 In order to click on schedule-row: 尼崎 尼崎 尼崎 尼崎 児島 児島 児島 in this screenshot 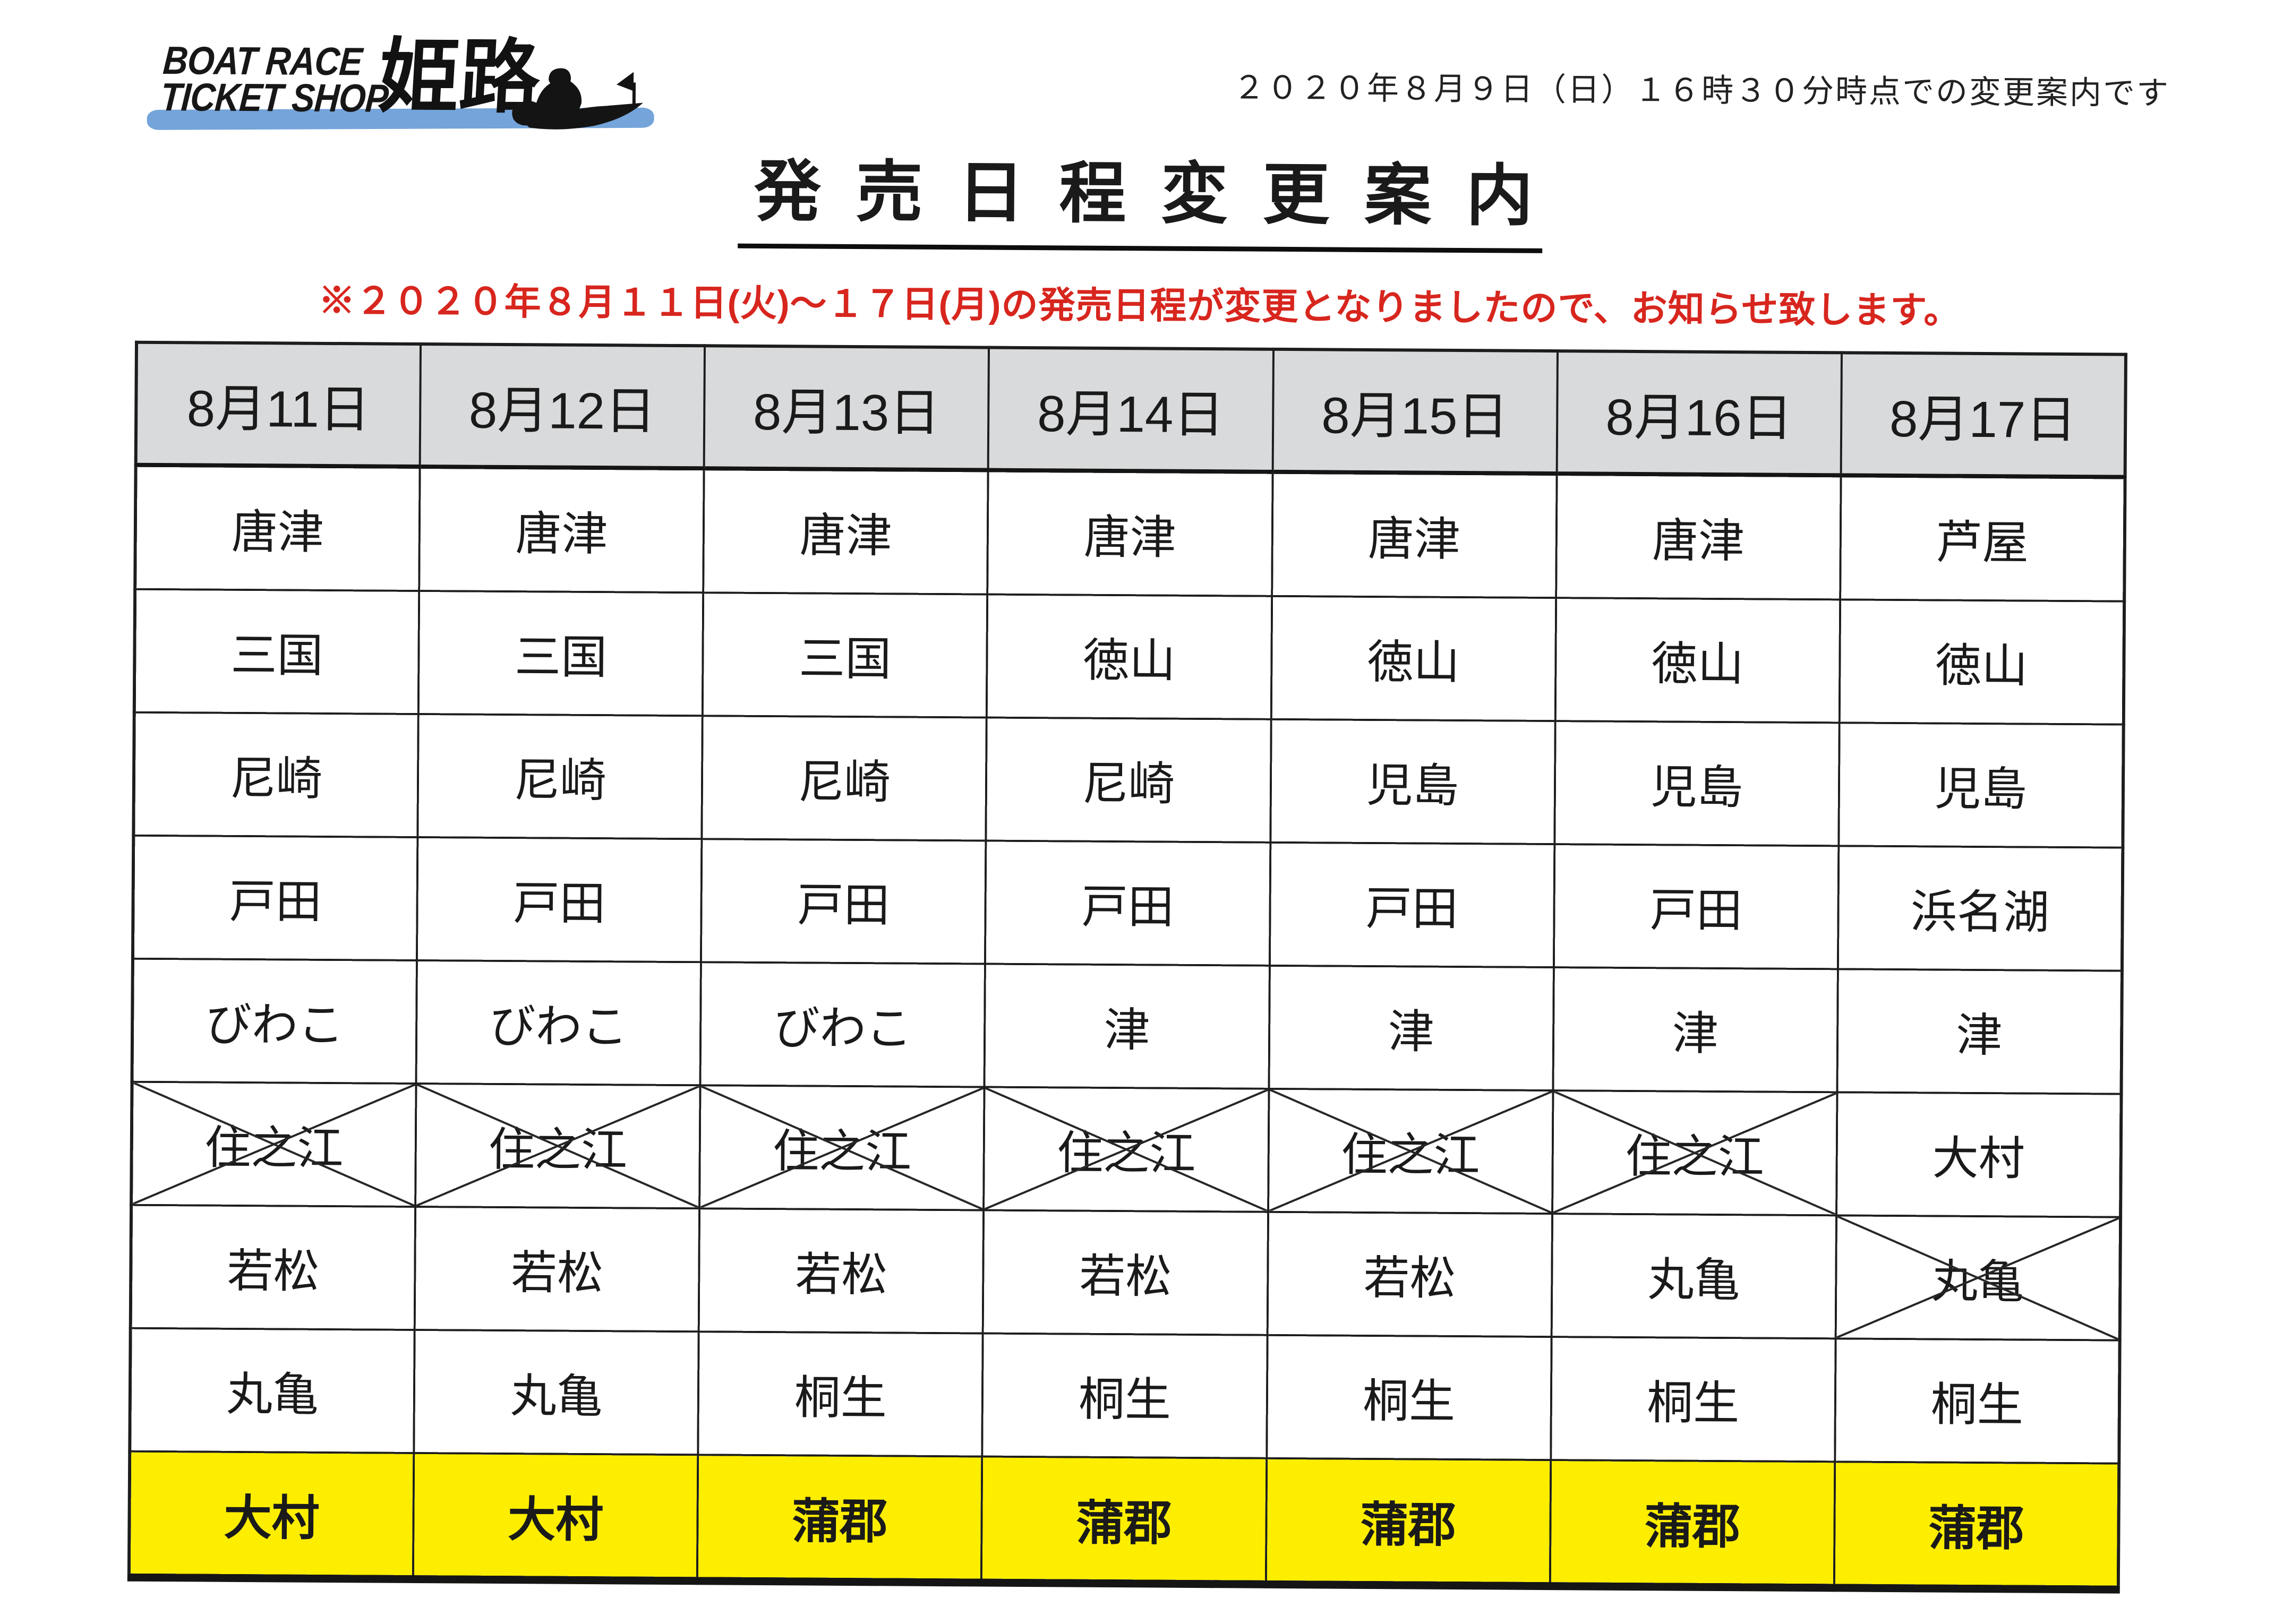, I will do `click(1128, 780)`.